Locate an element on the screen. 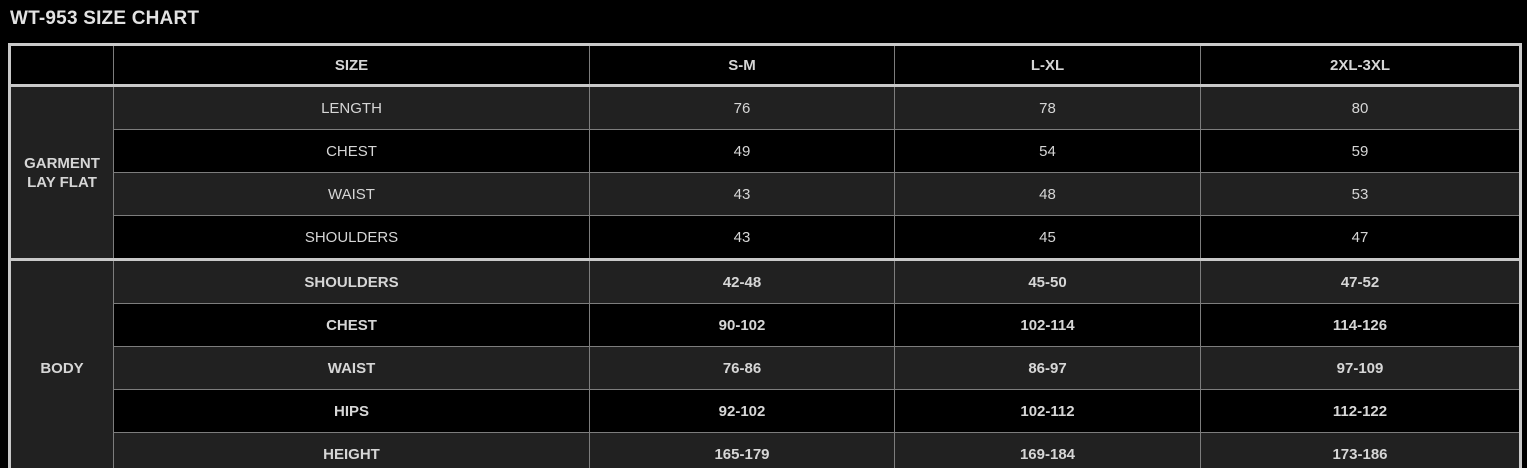 This screenshot has width=1527, height=468. header-col-l-xl: L-XL is located at coordinates (1047, 65).